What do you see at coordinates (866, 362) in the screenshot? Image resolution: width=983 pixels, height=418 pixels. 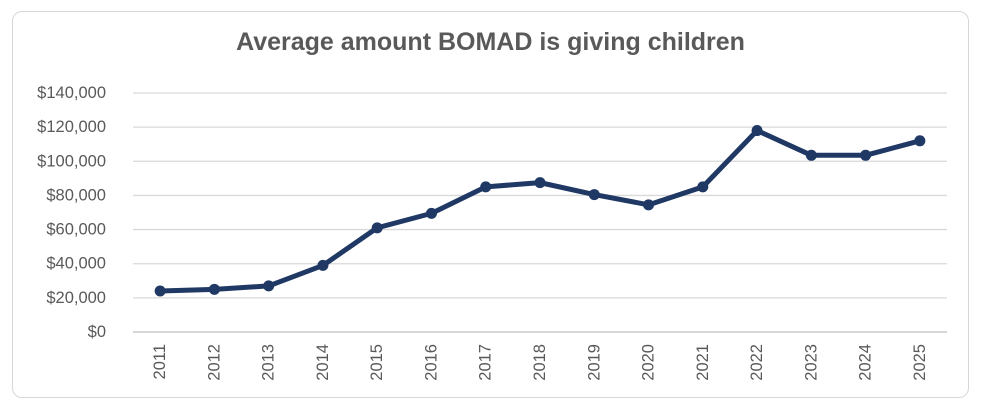 I see `x-tick-label: 2024` at bounding box center [866, 362].